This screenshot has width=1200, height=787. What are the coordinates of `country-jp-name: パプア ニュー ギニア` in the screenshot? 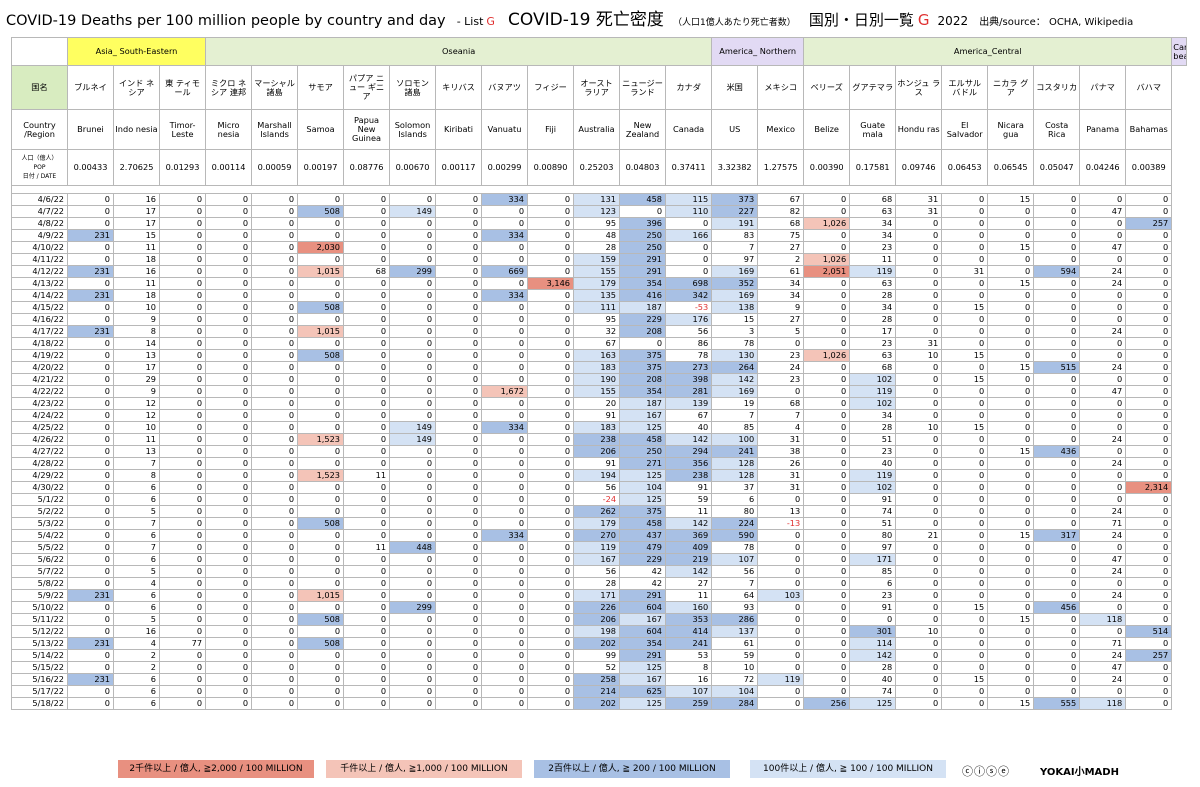 It's located at (367, 87).